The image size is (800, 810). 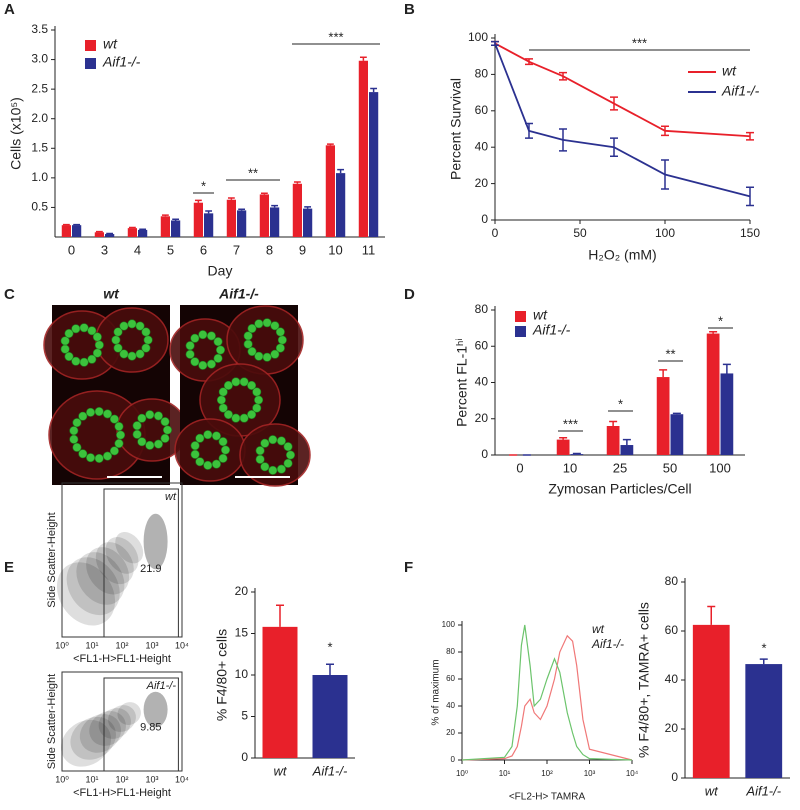 I want to click on y-tick-label: 10, so click(x=242, y=674).